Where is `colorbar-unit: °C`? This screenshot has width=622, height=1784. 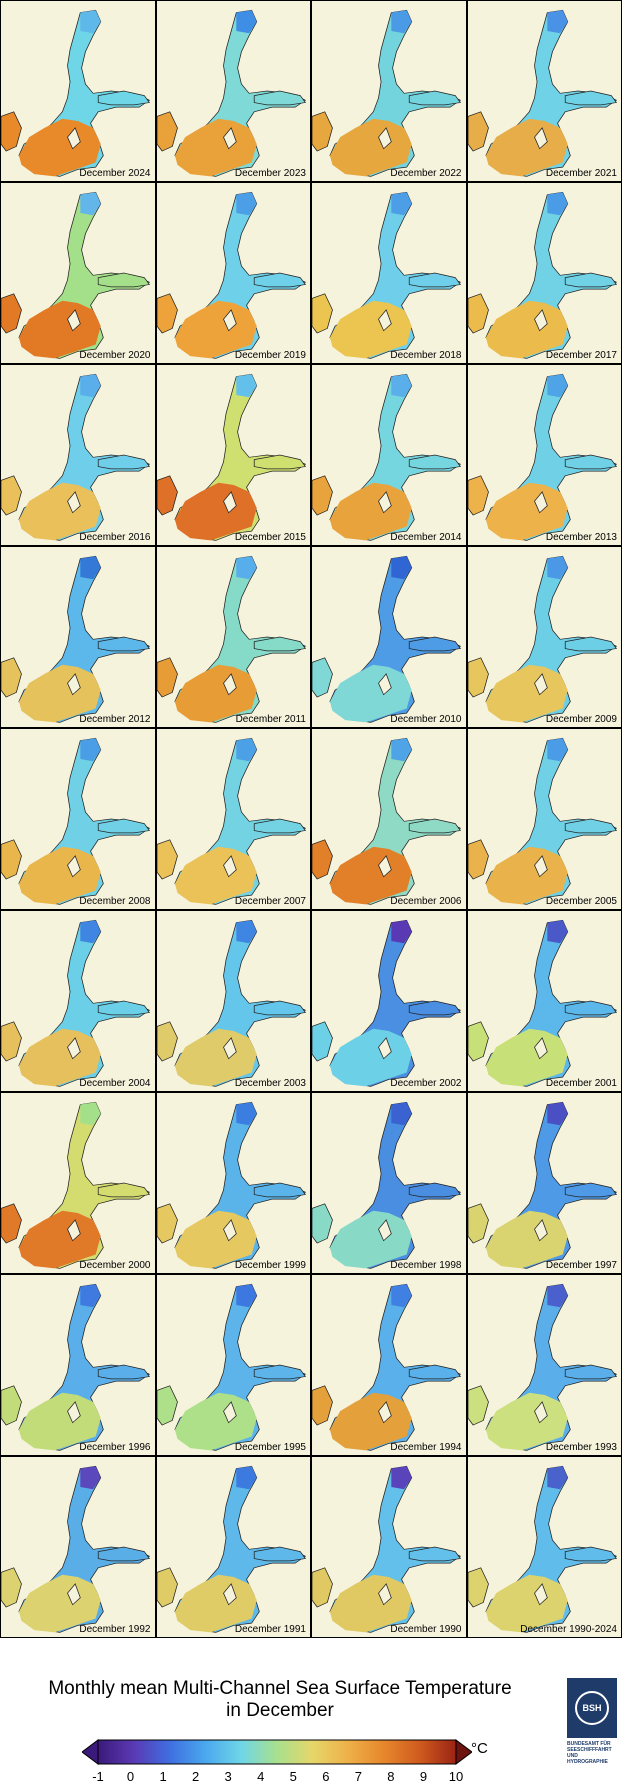
colorbar-unit: °C is located at coordinates (479, 1748).